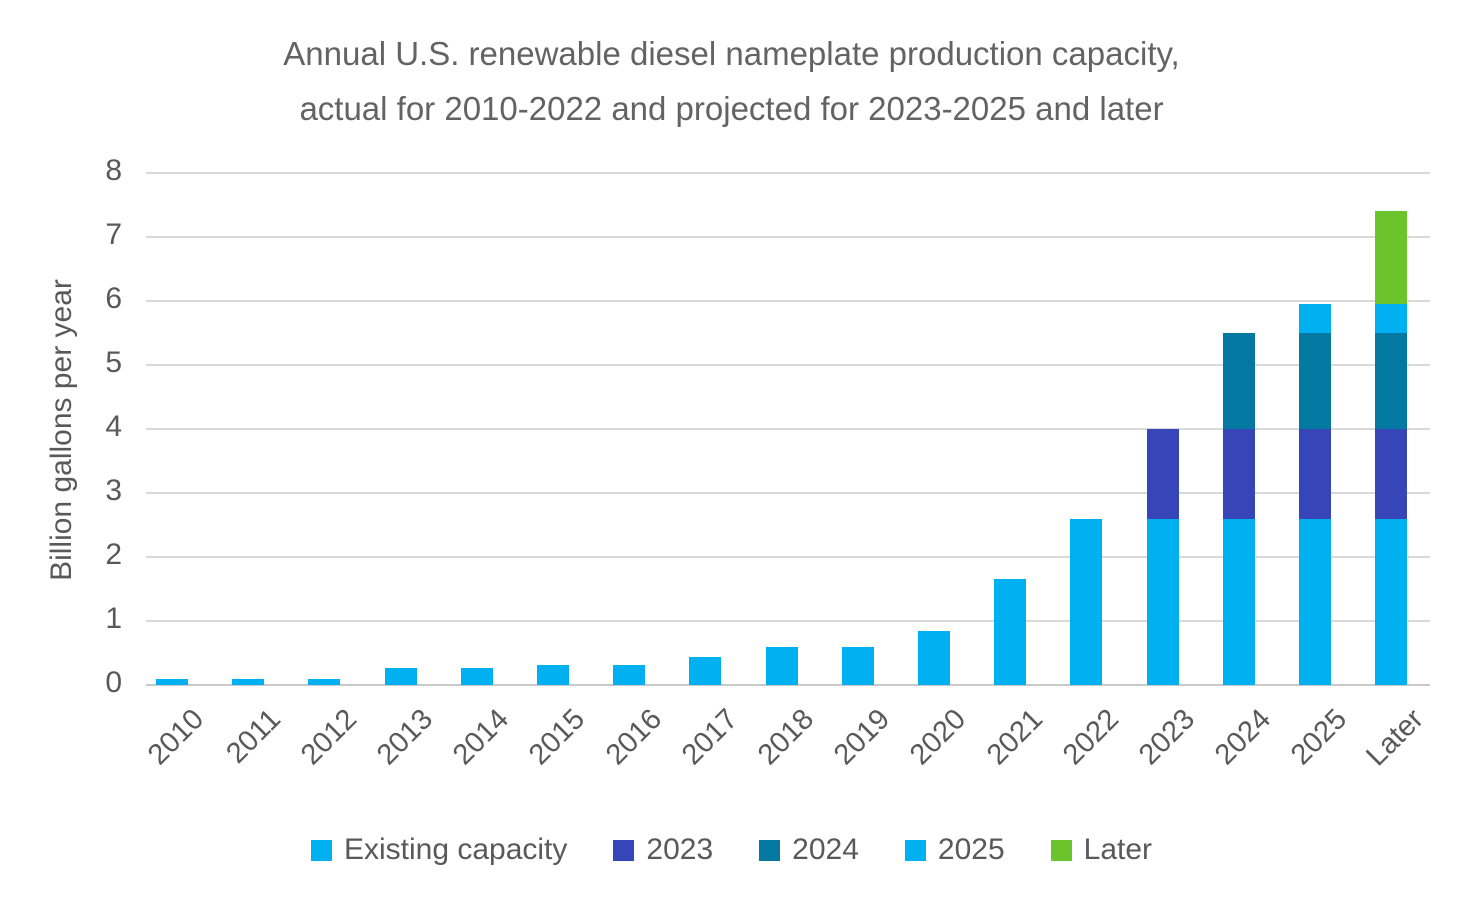 Image resolution: width=1463 pixels, height=900 pixels. Describe the element at coordinates (113, 362) in the screenshot. I see `y-tick-label-5: 5` at that location.